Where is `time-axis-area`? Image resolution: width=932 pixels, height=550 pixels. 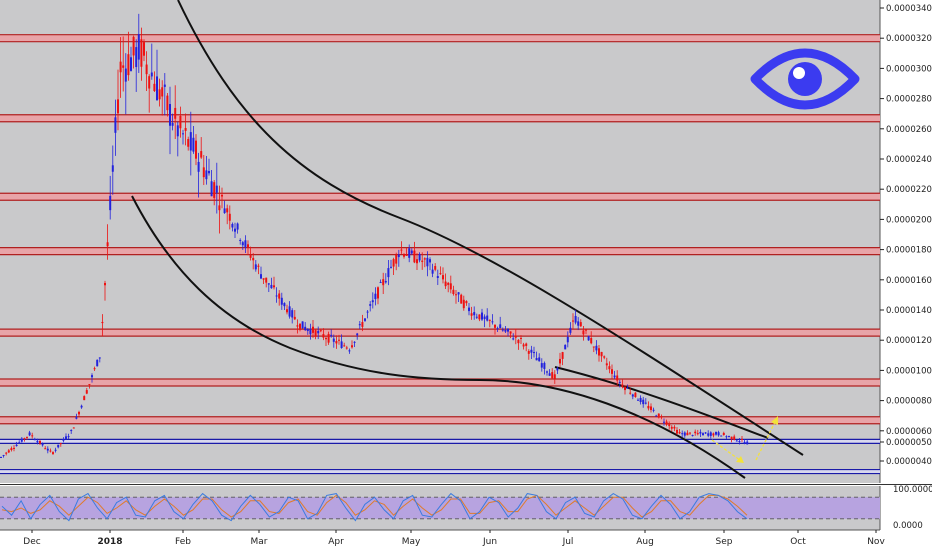
time-axis-area is located at coordinates (466, 540).